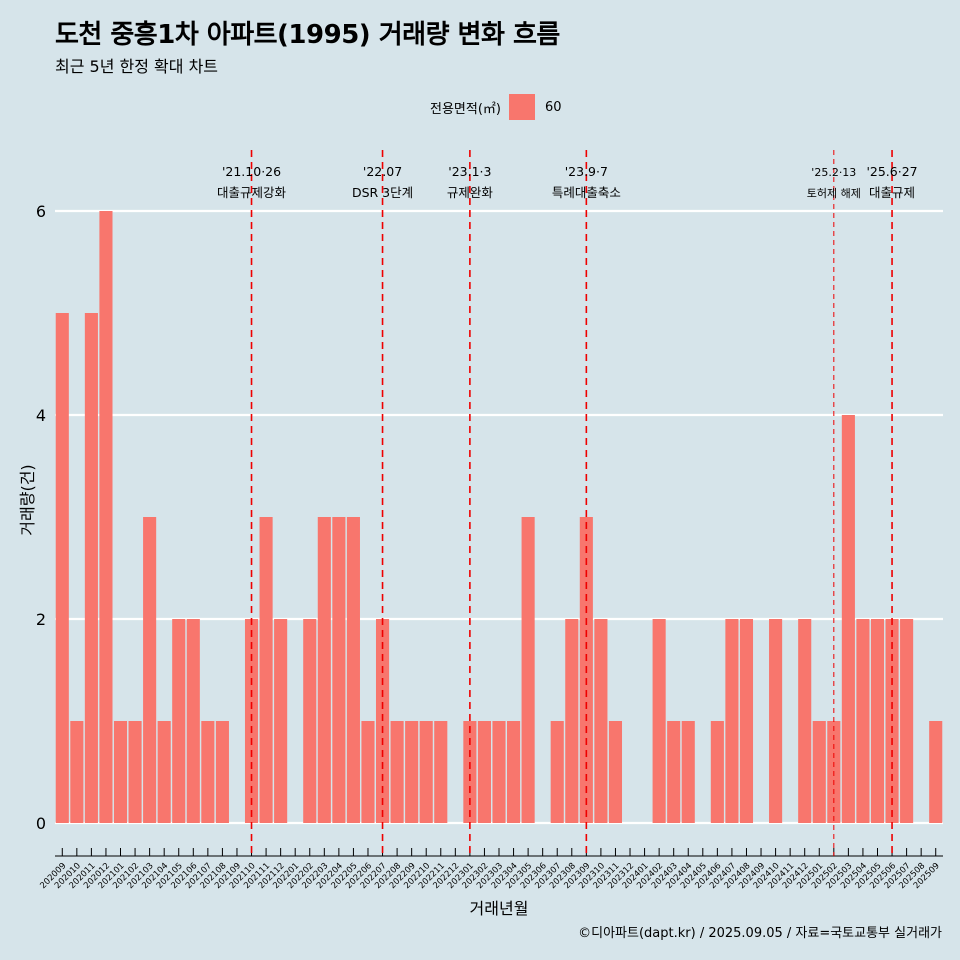 Image resolution: width=960 pixels, height=960 pixels. I want to click on annotation-date: '25.6·27, so click(891, 171).